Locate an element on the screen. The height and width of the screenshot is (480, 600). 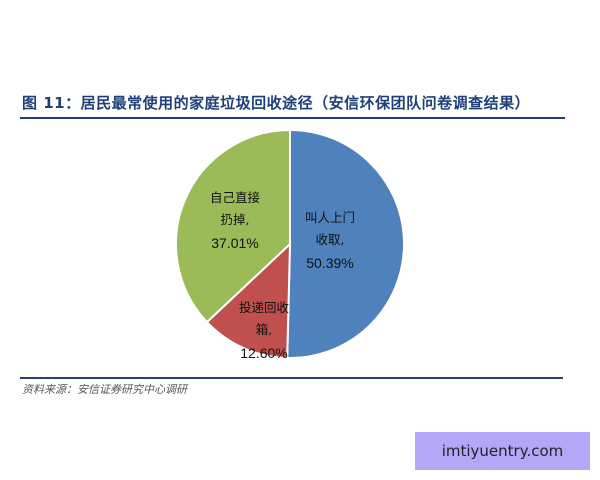
slice-label: 收取, is located at coordinates (330, 239).